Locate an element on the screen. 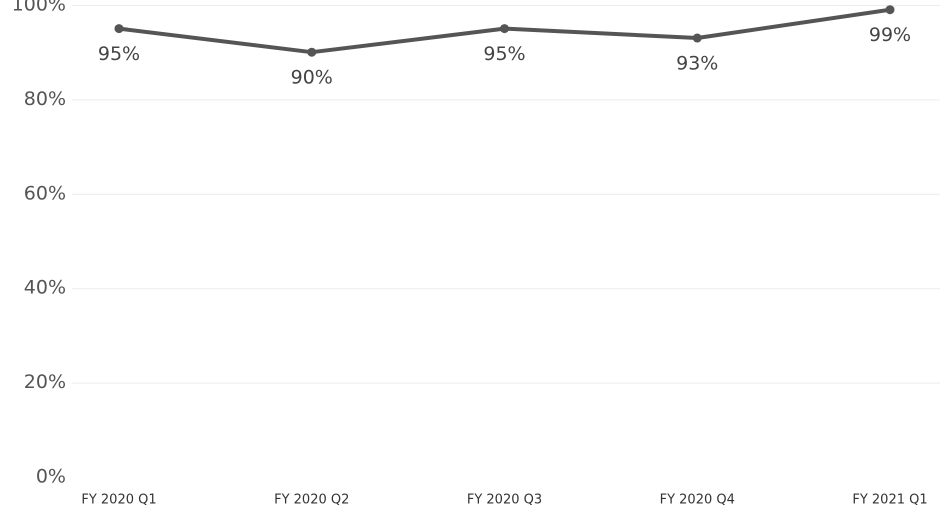  x-tick-label: FY 2020 Q2 is located at coordinates (311, 500).